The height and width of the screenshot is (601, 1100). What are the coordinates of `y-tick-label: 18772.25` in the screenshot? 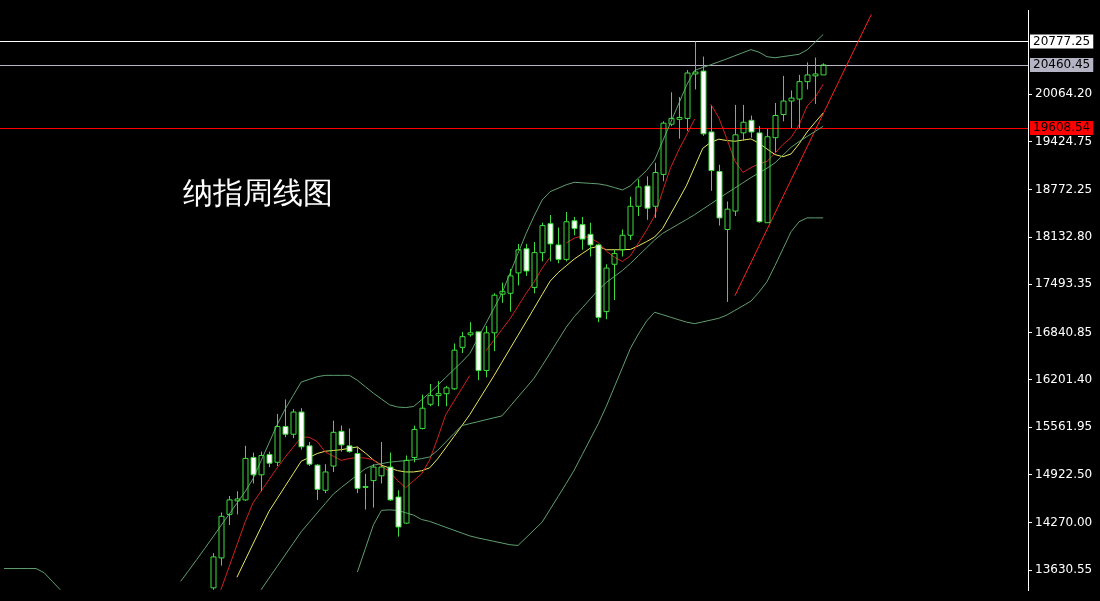 It's located at (1064, 188).